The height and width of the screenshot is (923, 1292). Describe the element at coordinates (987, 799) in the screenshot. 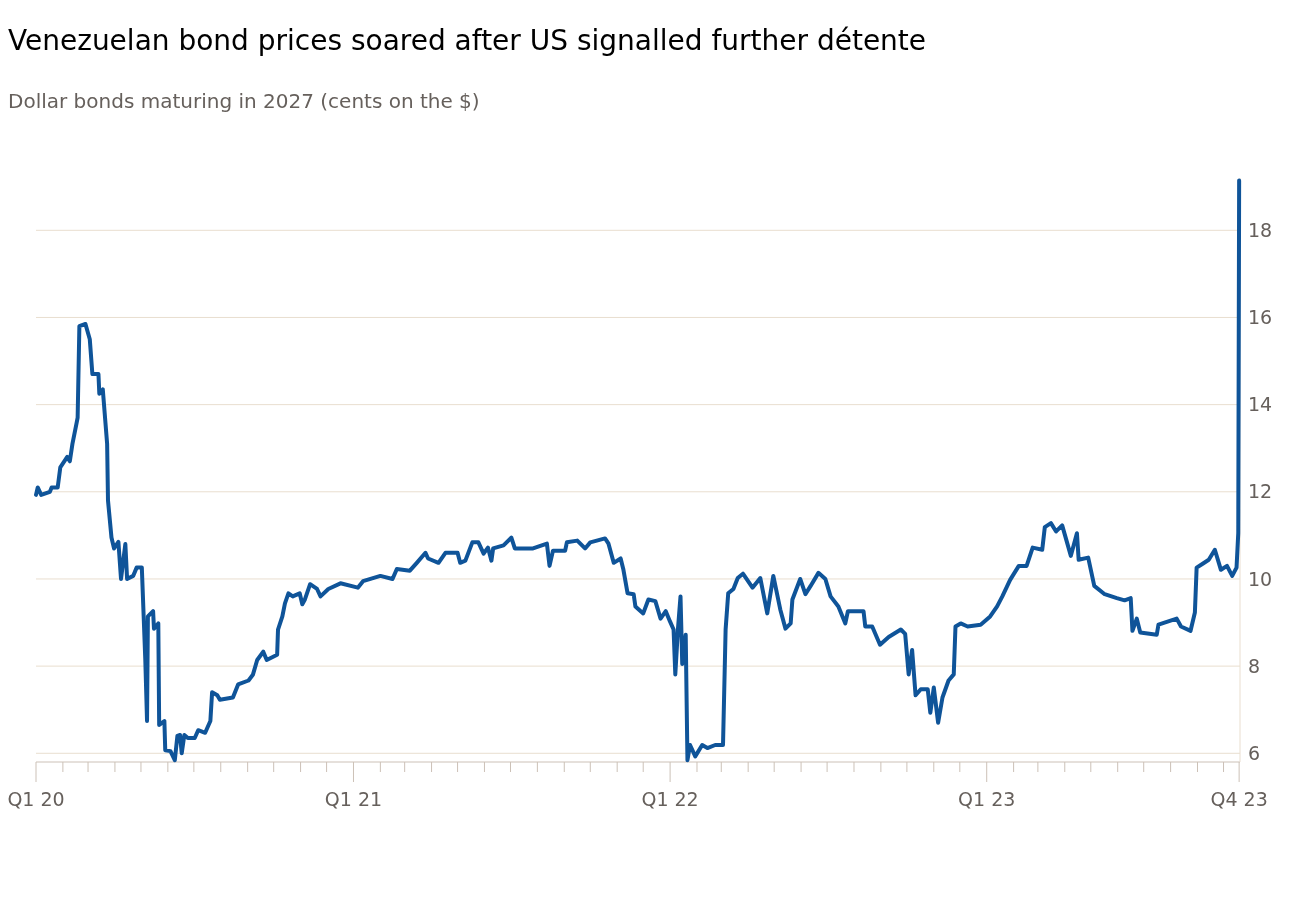

I see `x-tick-label: Q1 23` at that location.